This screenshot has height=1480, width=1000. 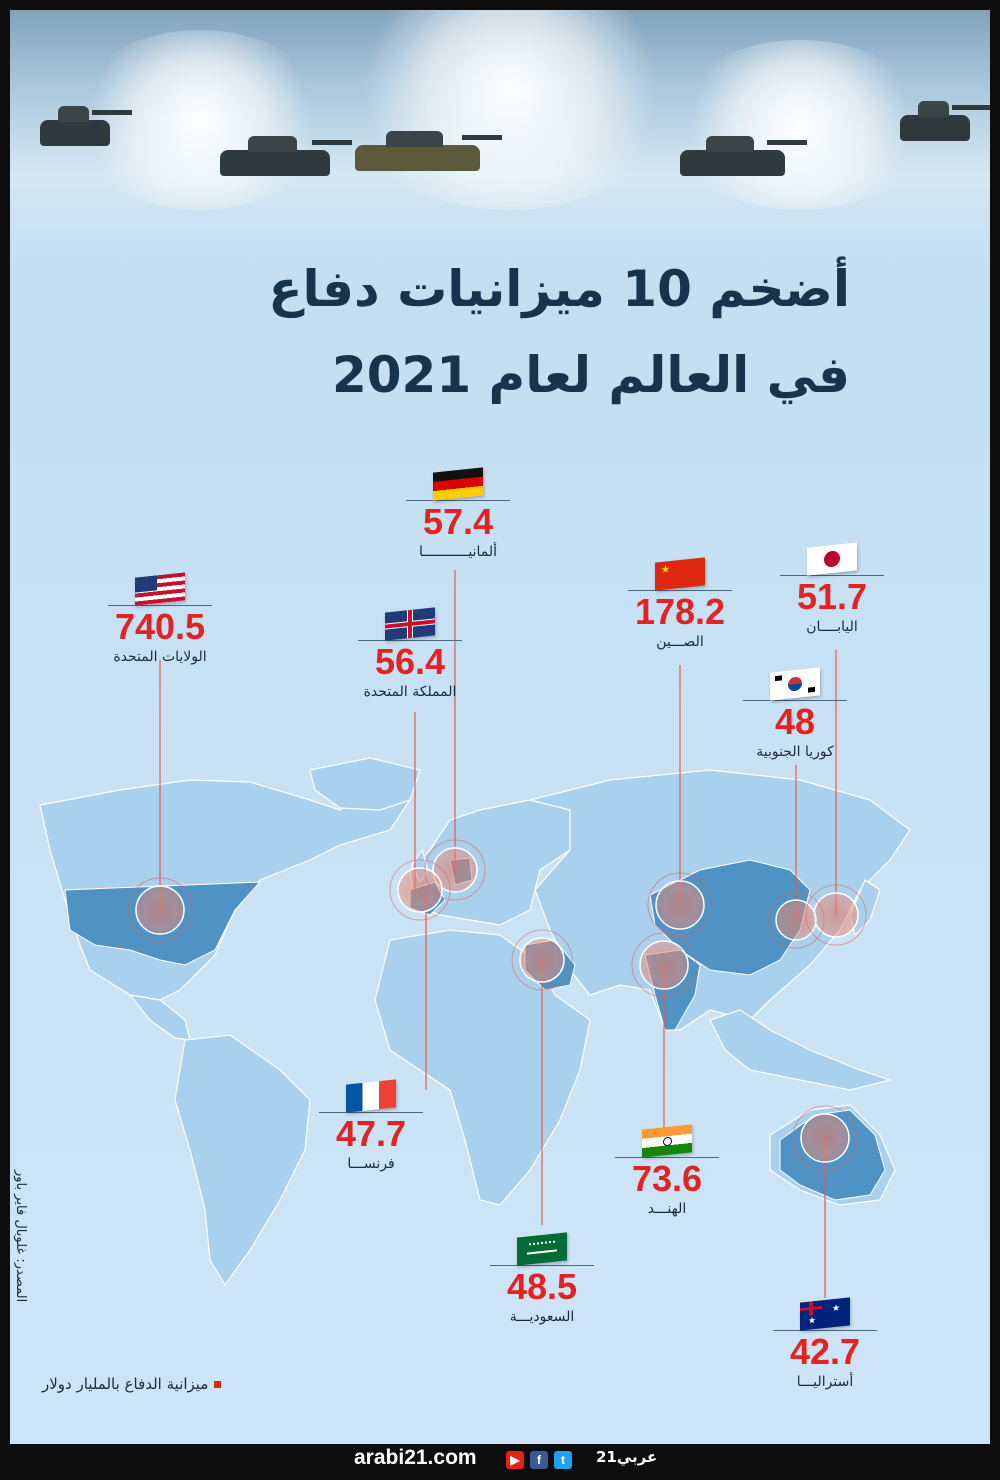 I want to click on name-china: الصـــين, so click(x=680, y=642).